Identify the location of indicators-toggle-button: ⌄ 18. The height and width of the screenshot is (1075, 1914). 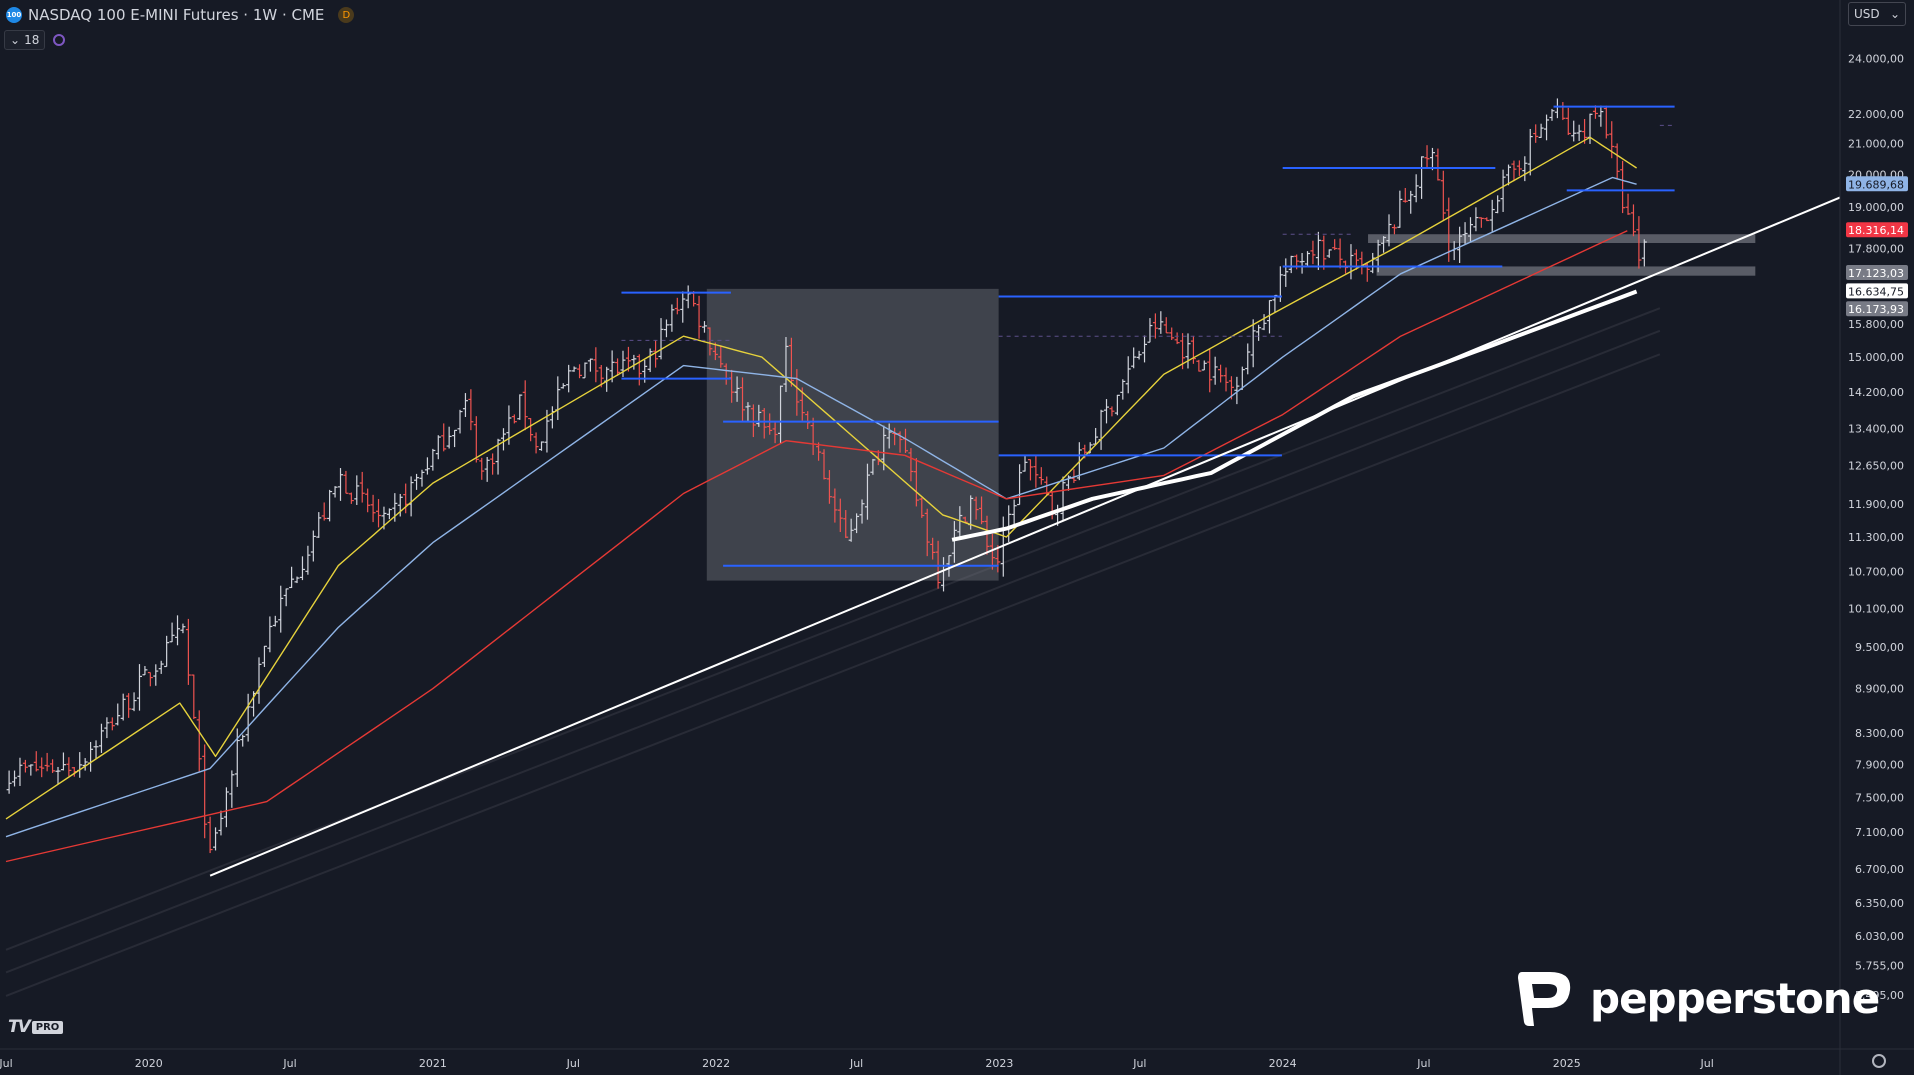
(25, 40).